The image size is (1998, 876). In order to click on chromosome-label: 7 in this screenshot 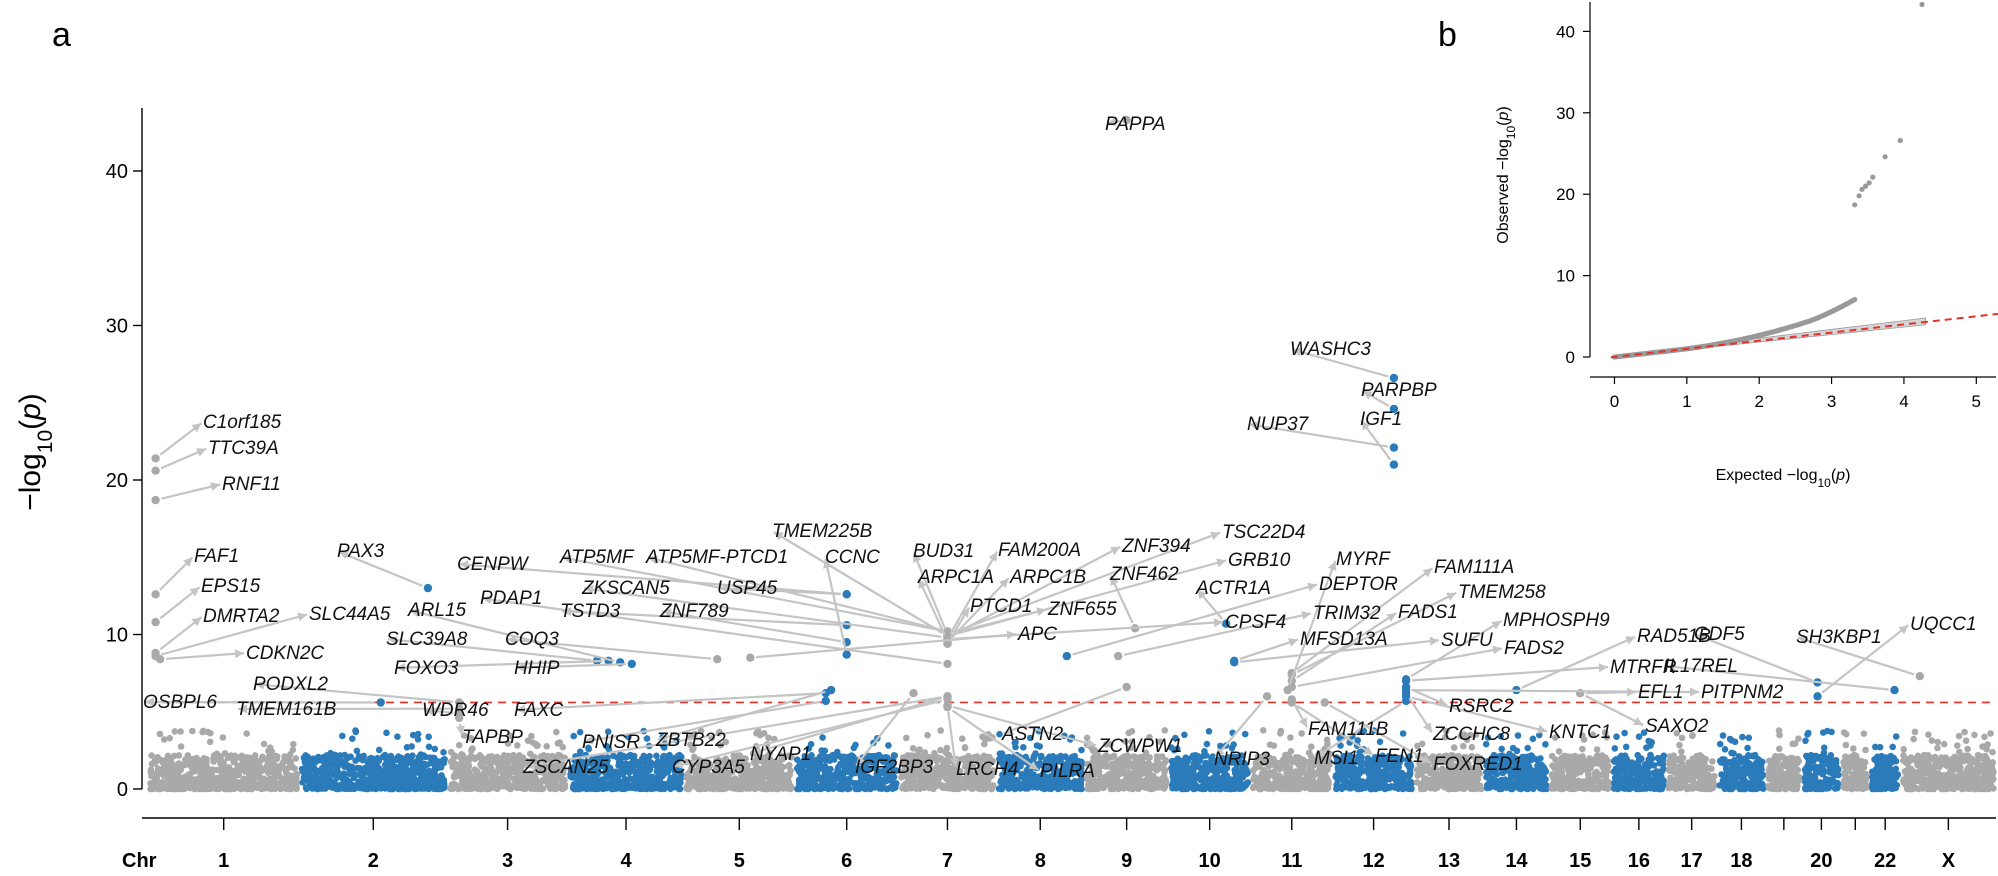, I will do `click(947, 861)`.